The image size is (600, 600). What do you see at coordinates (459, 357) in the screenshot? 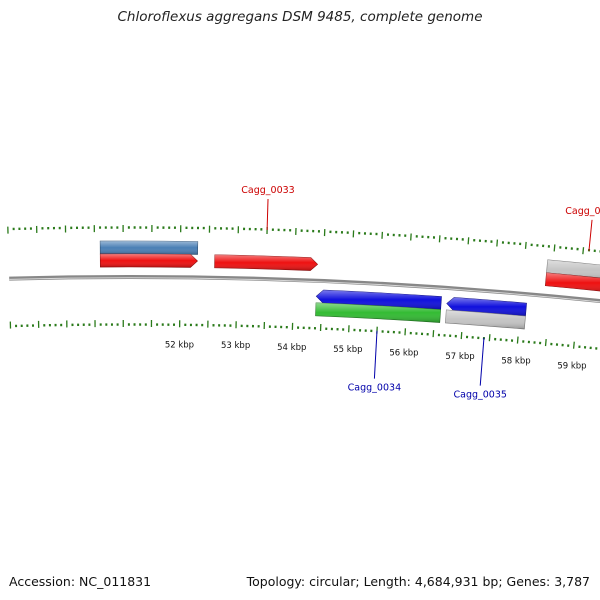
I see `kbp-label: 57 kbp` at bounding box center [459, 357].